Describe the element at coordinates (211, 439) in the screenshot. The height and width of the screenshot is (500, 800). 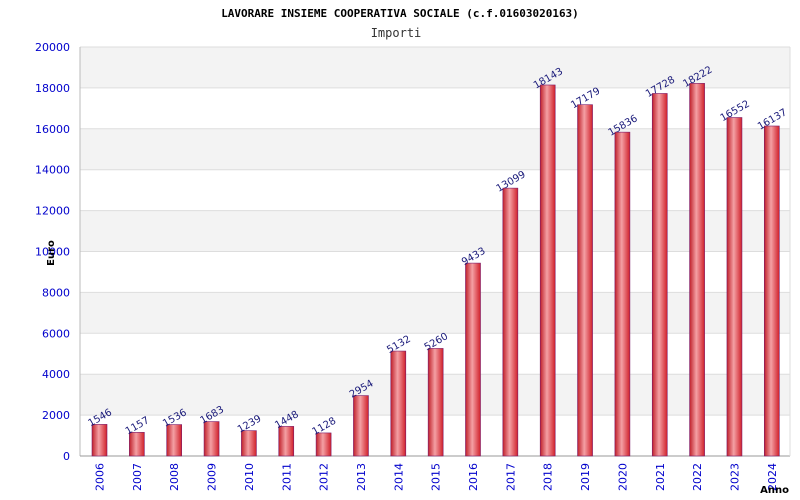
I see `bar-2009` at that location.